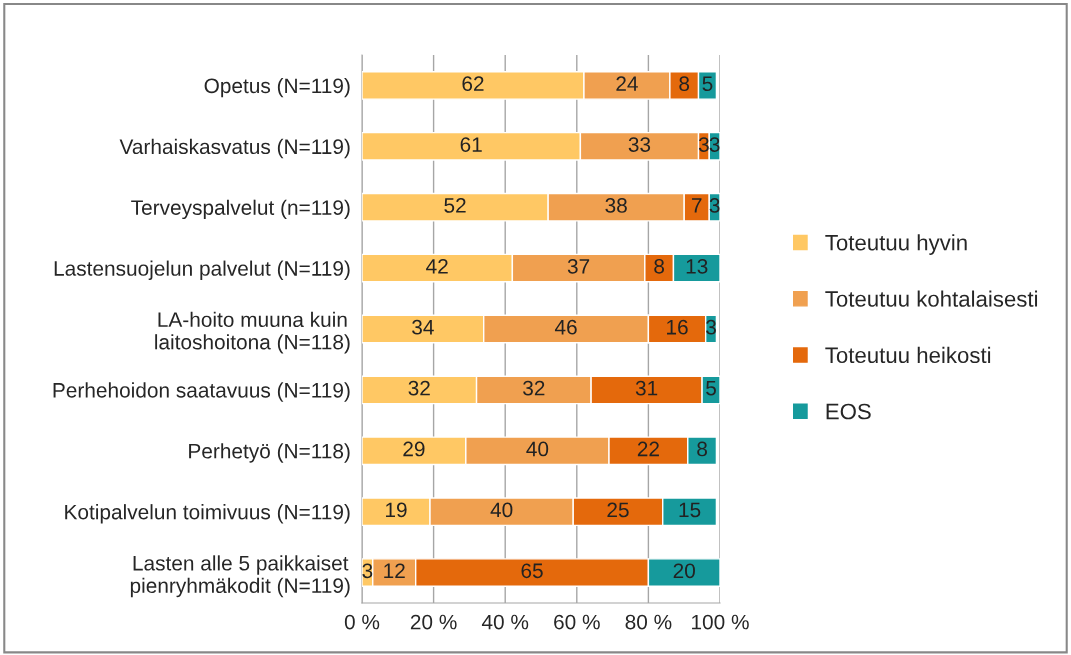  What do you see at coordinates (684, 571) in the screenshot?
I see `data-label: 20` at bounding box center [684, 571].